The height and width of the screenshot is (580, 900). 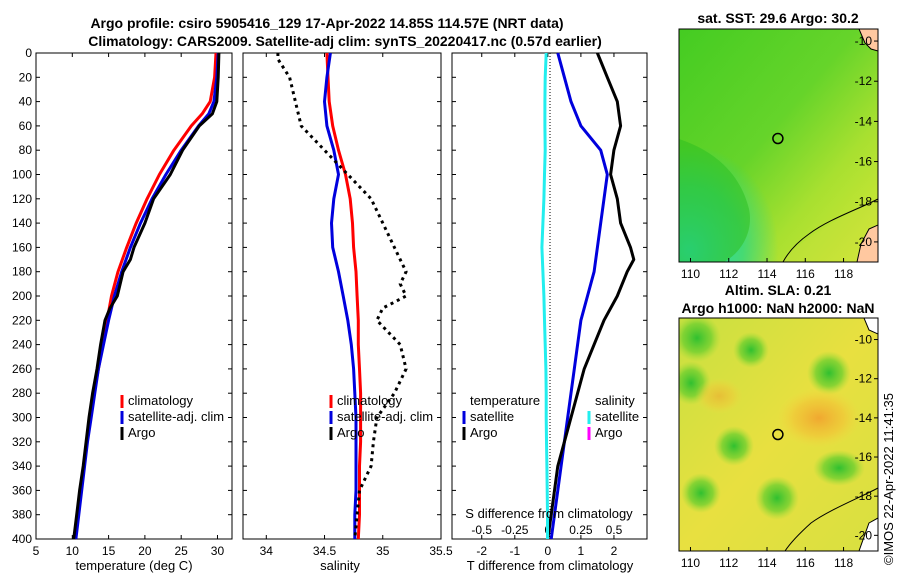 I want to click on series-line-t-satellite, so click(x=579, y=296).